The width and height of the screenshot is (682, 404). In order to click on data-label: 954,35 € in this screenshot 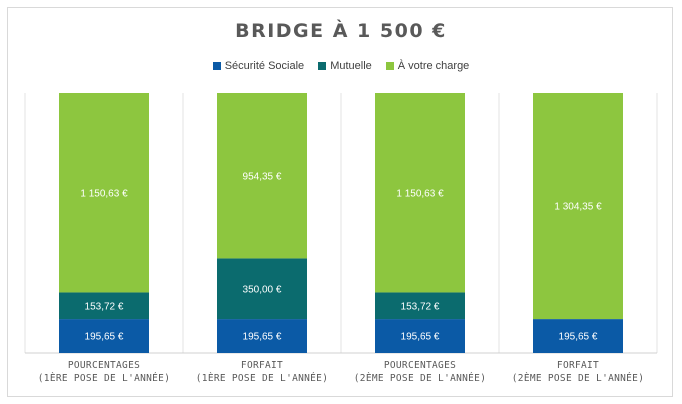, I will do `click(262, 176)`.